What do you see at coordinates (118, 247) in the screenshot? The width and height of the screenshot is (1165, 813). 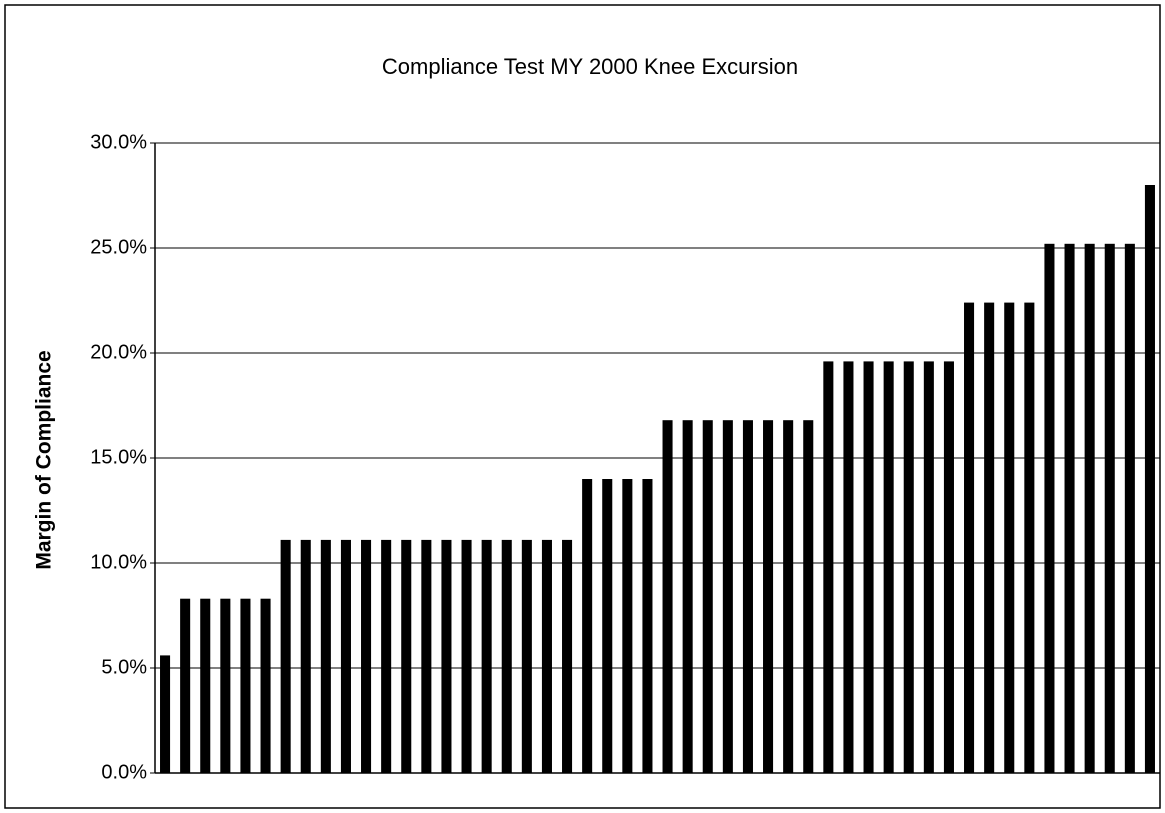 I see `y-tick-label: 25.0%` at bounding box center [118, 247].